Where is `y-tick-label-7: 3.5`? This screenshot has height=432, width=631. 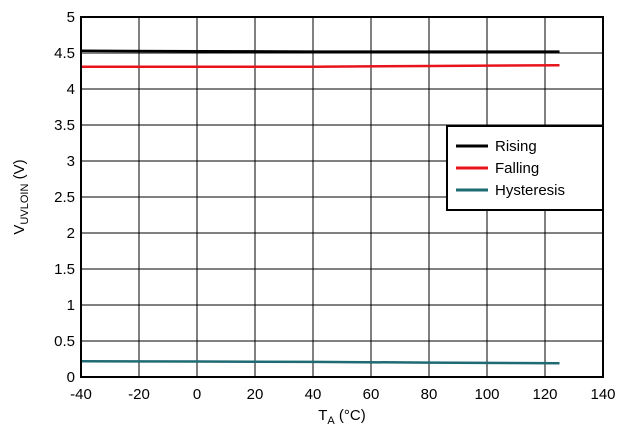
y-tick-label-7: 3.5 is located at coordinates (64, 125).